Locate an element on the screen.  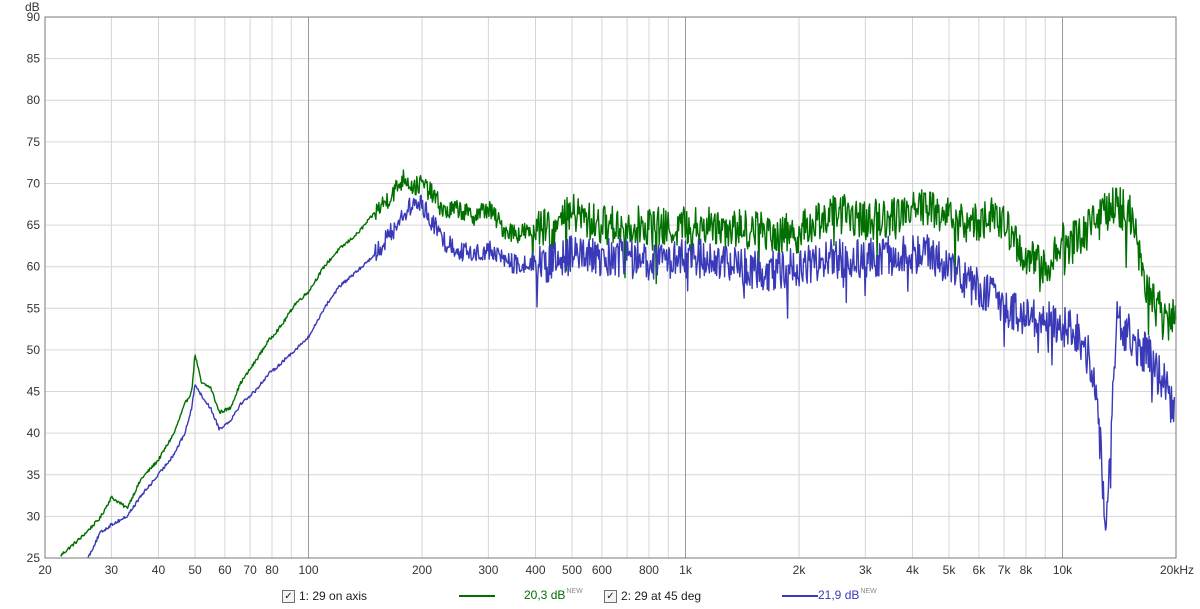
legend-item-series-1: ✓ 1: 29 on axis is located at coordinates (324, 596).